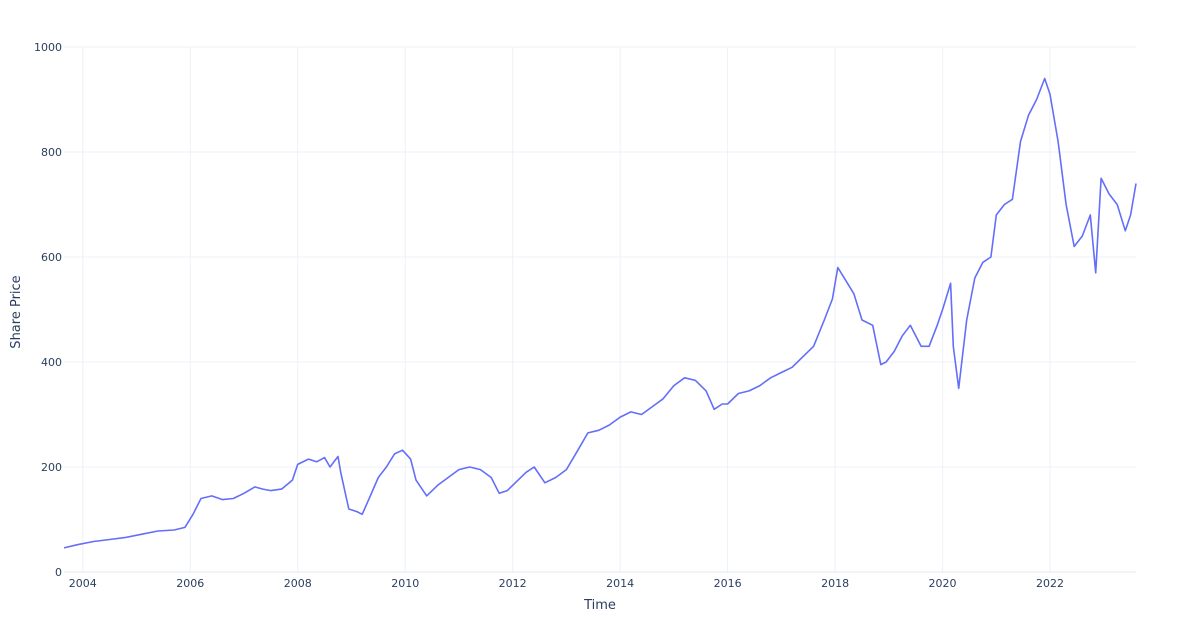 Image resolution: width=1200 pixels, height=640 pixels. Describe the element at coordinates (48, 310) in the screenshot. I see `y-axis-ticks: 0 200 400 600 800 1000` at that location.